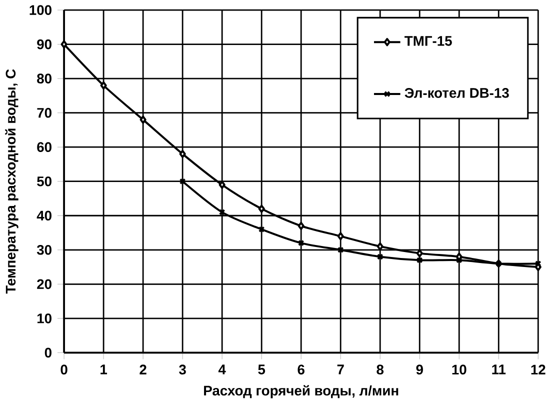  What do you see at coordinates (44, 113) in the screenshot?
I see `y-tick-label: 70` at bounding box center [44, 113].